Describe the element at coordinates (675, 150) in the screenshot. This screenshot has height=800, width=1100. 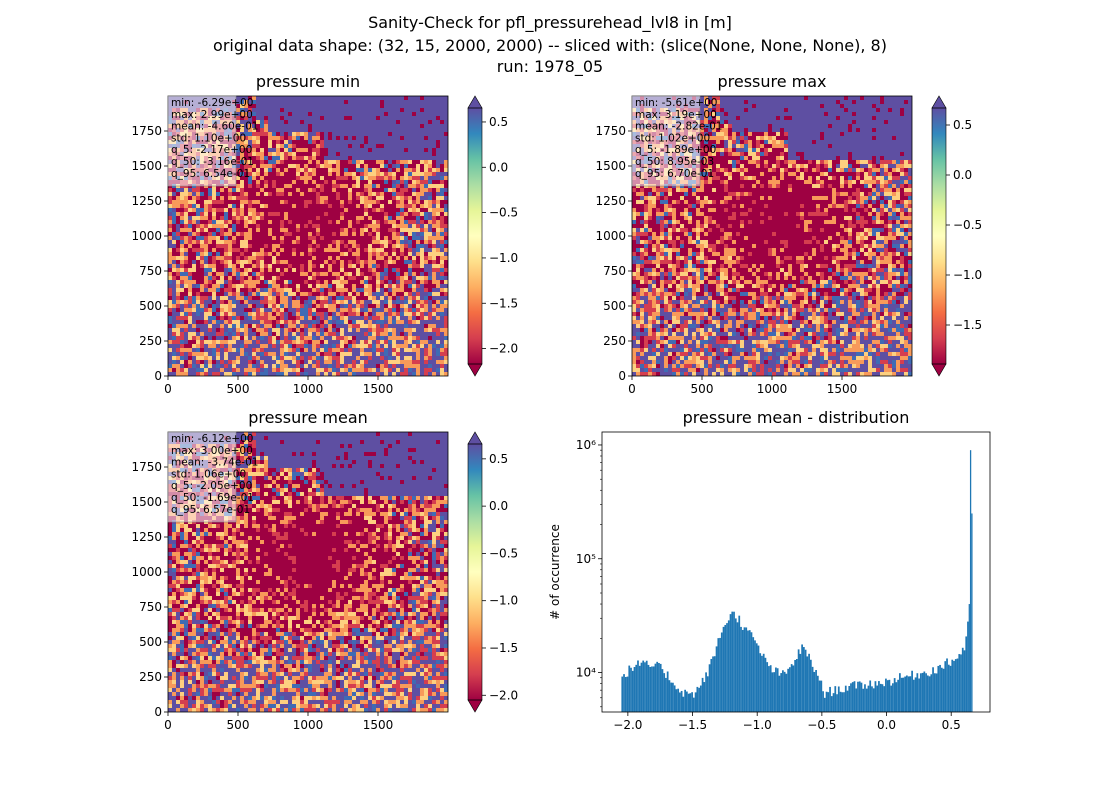
I see `stats-line: q_5: -1.89e+00` at that location.